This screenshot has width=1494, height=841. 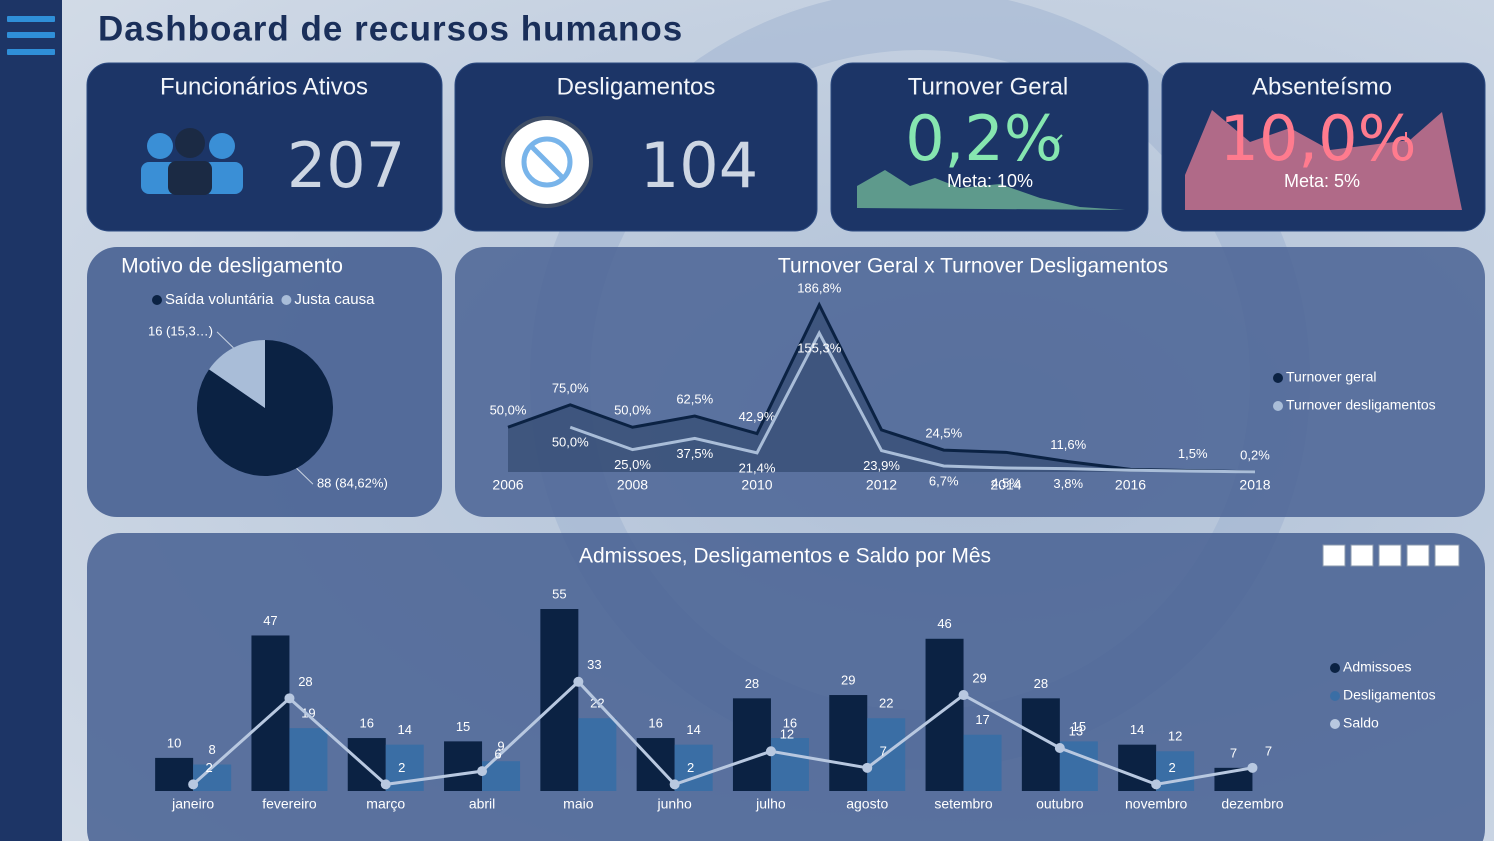 What do you see at coordinates (570, 387) in the screenshot?
I see `data-label: 75,0%` at bounding box center [570, 387].